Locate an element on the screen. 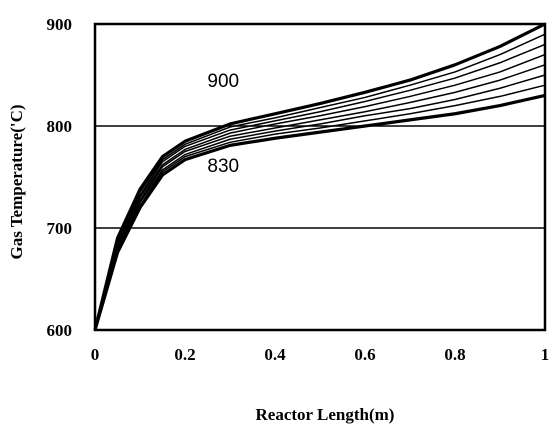 This screenshot has height=435, width=550. x-tick-label: 1 is located at coordinates (545, 354).